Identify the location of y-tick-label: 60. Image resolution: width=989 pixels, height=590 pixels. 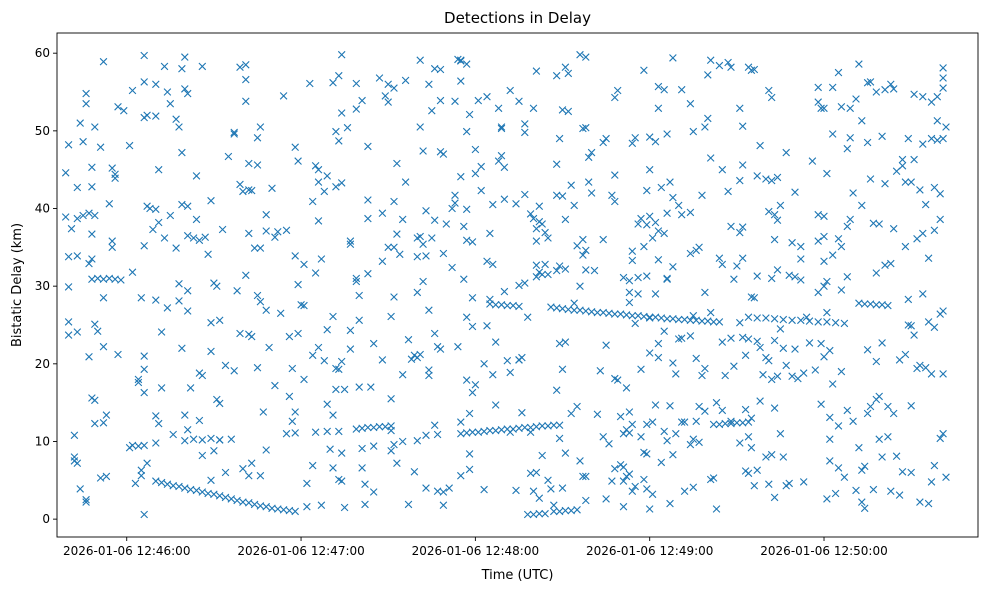
(42, 53).